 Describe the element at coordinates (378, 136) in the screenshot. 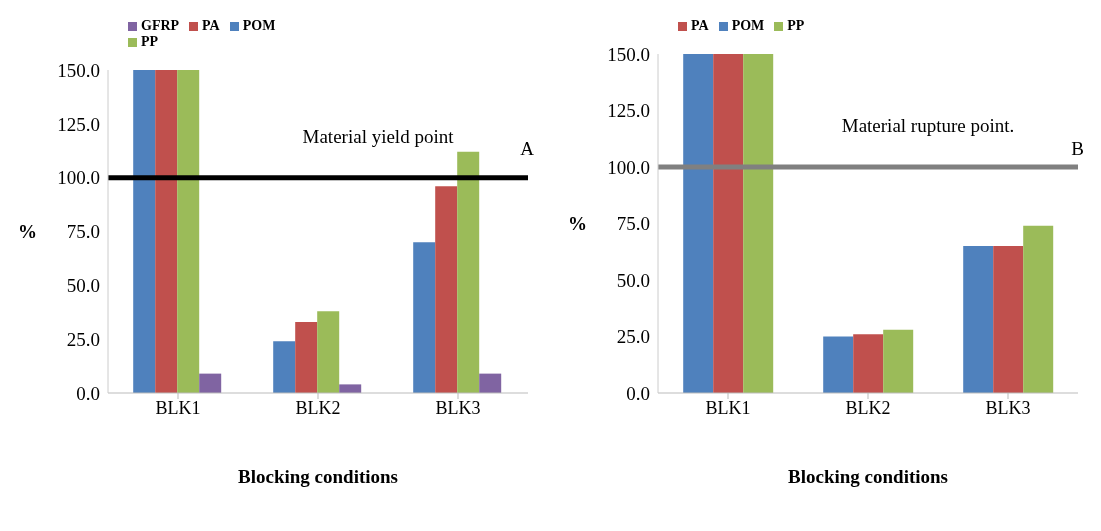

I see `ref-line-label: Material yield point` at that location.